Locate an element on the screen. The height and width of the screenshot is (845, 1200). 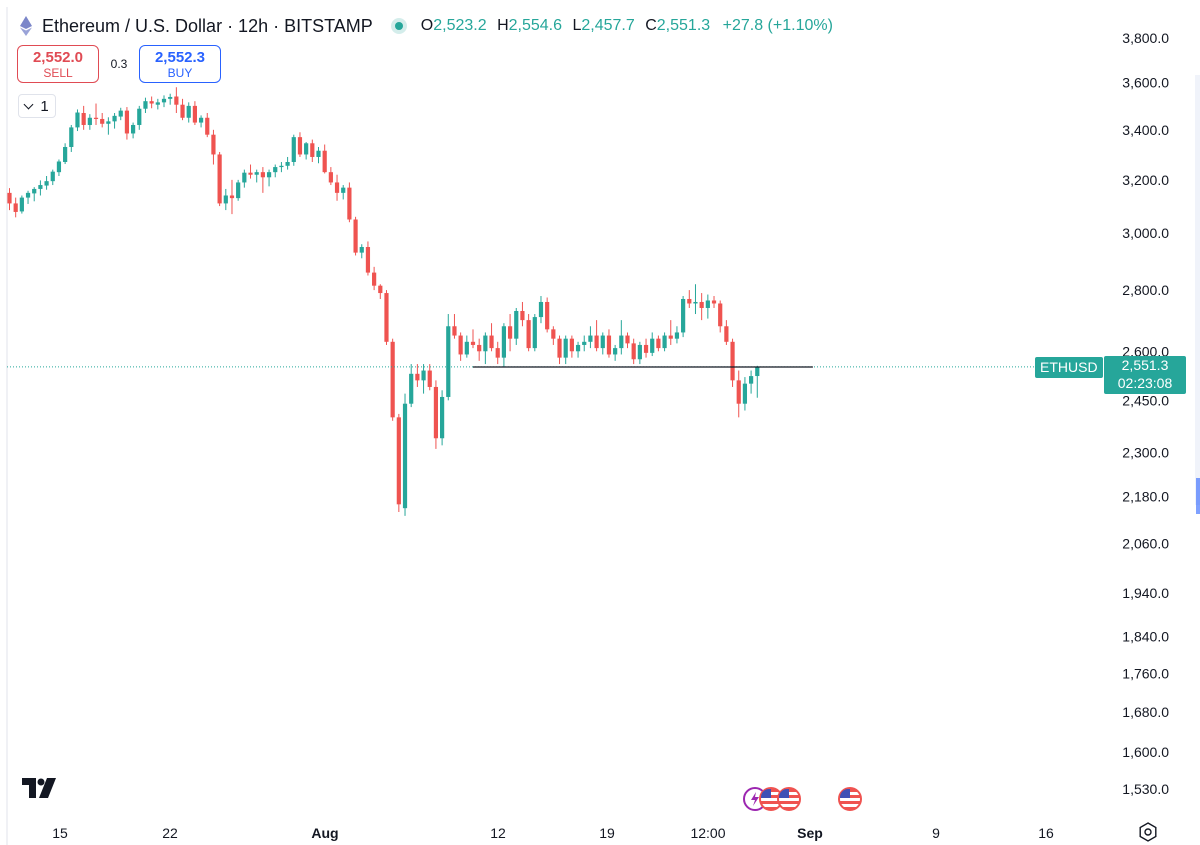
scale-handle is located at coordinates (1198, 496).